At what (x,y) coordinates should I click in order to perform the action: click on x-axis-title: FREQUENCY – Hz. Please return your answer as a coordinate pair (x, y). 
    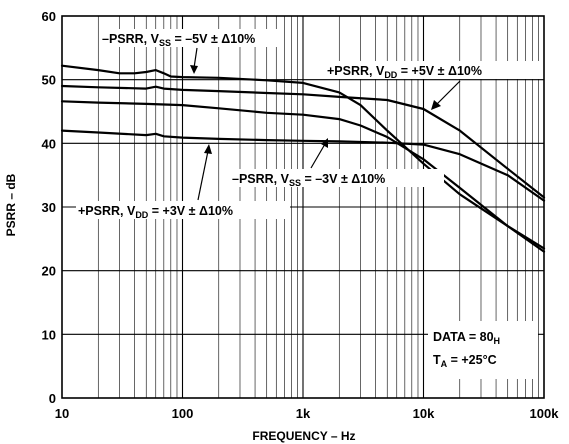
    Looking at the image, I should click on (303, 436).